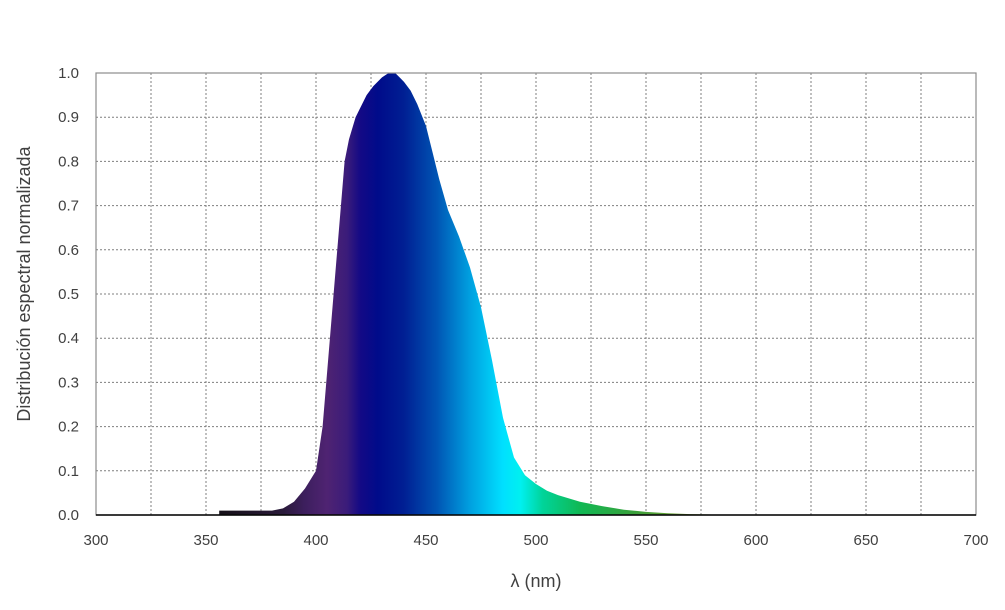 Image resolution: width=1005 pixels, height=610 pixels. What do you see at coordinates (755, 540) in the screenshot?
I see `x-tick-label: 600` at bounding box center [755, 540].